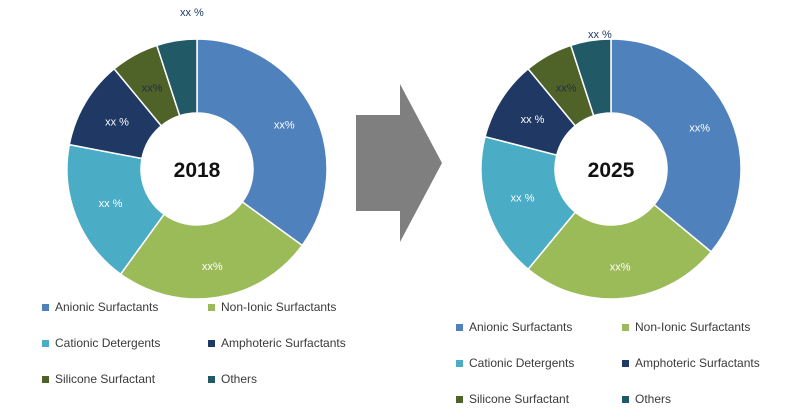 The width and height of the screenshot is (800, 417). I want to click on center-year-label: 2025, so click(611, 170).